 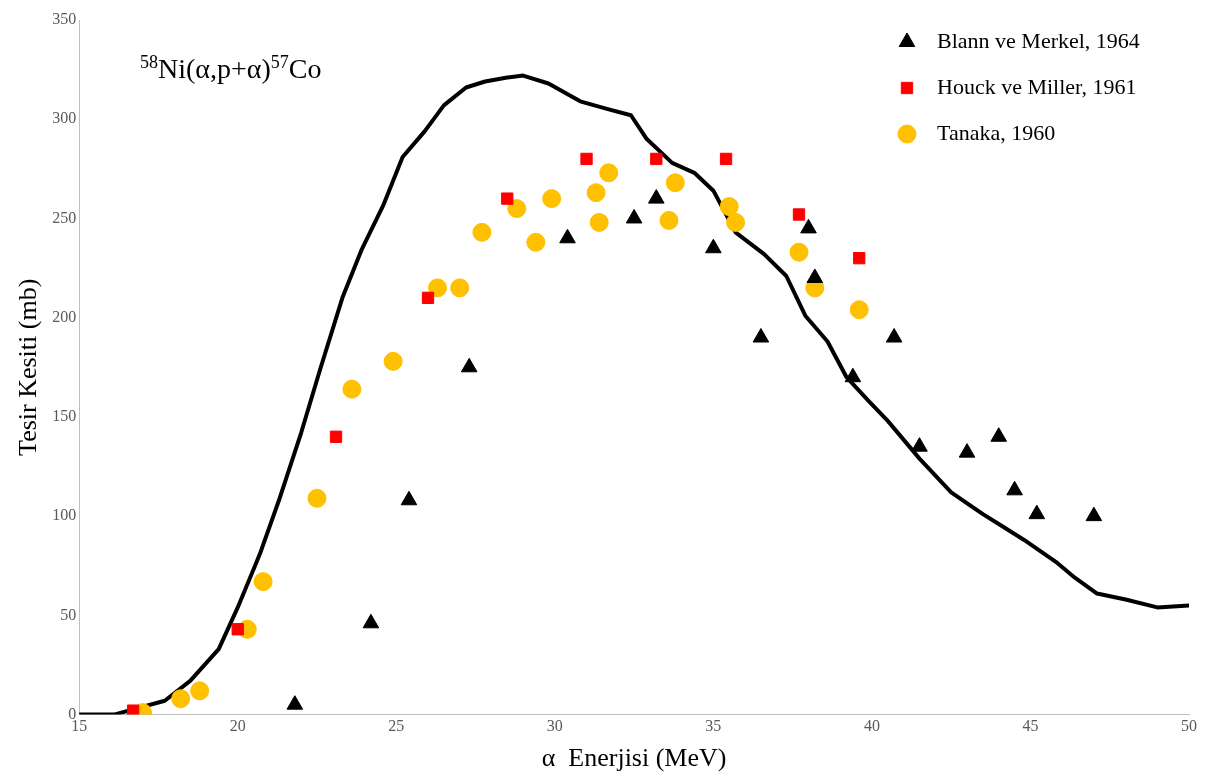 I want to click on x-tick-label: 30, so click(x=554, y=726).